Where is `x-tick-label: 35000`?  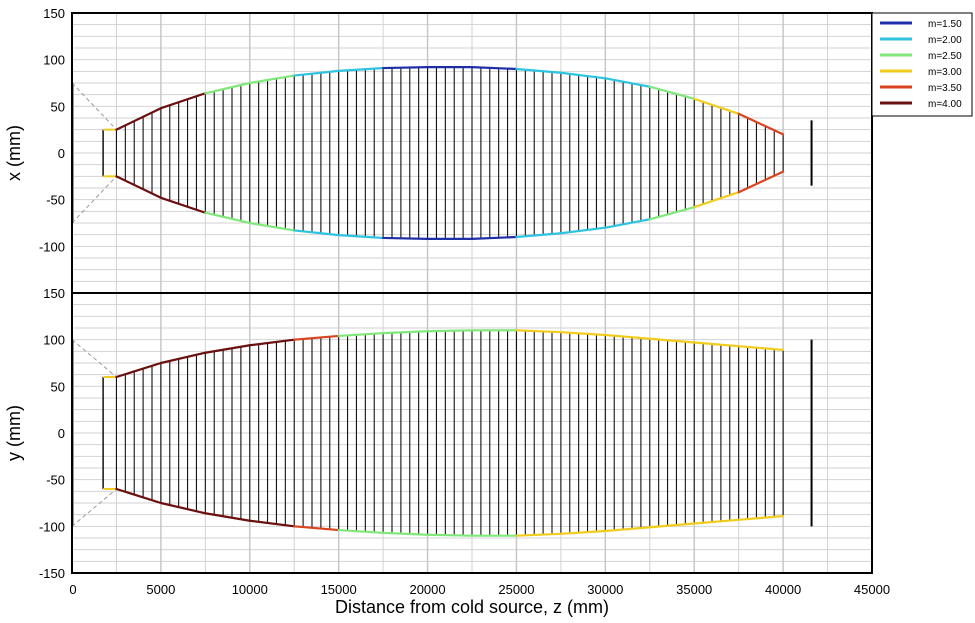 x-tick-label: 35000 is located at coordinates (694, 589).